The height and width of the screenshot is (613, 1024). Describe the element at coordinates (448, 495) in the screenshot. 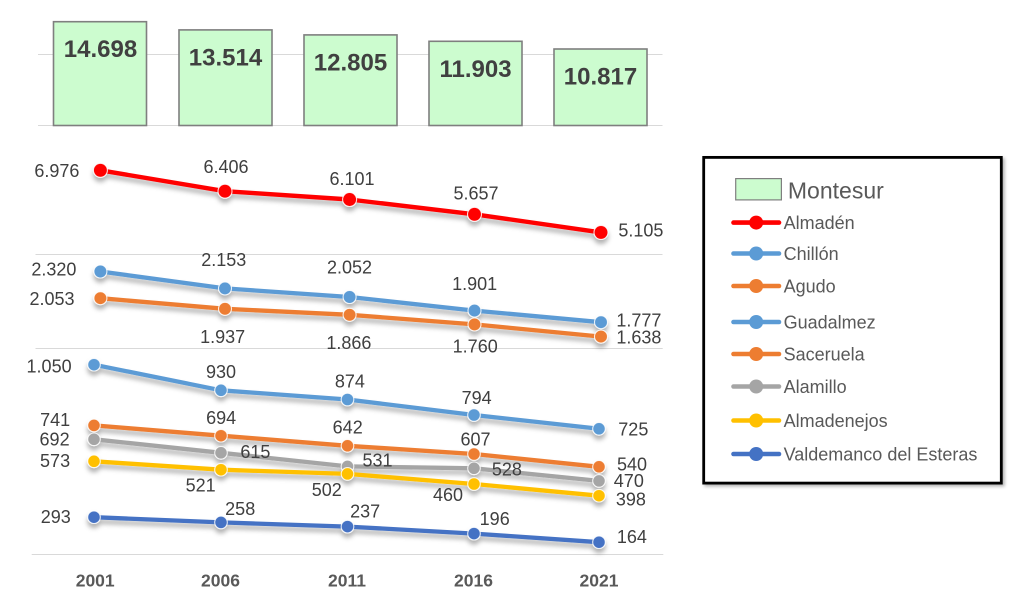

I see `svg-text: 460` at that location.